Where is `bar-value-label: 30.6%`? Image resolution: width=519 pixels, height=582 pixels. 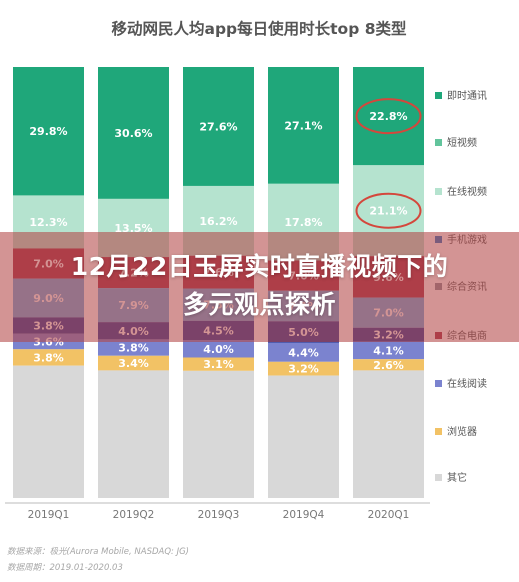 bar-value-label: 30.6% is located at coordinates (133, 133).